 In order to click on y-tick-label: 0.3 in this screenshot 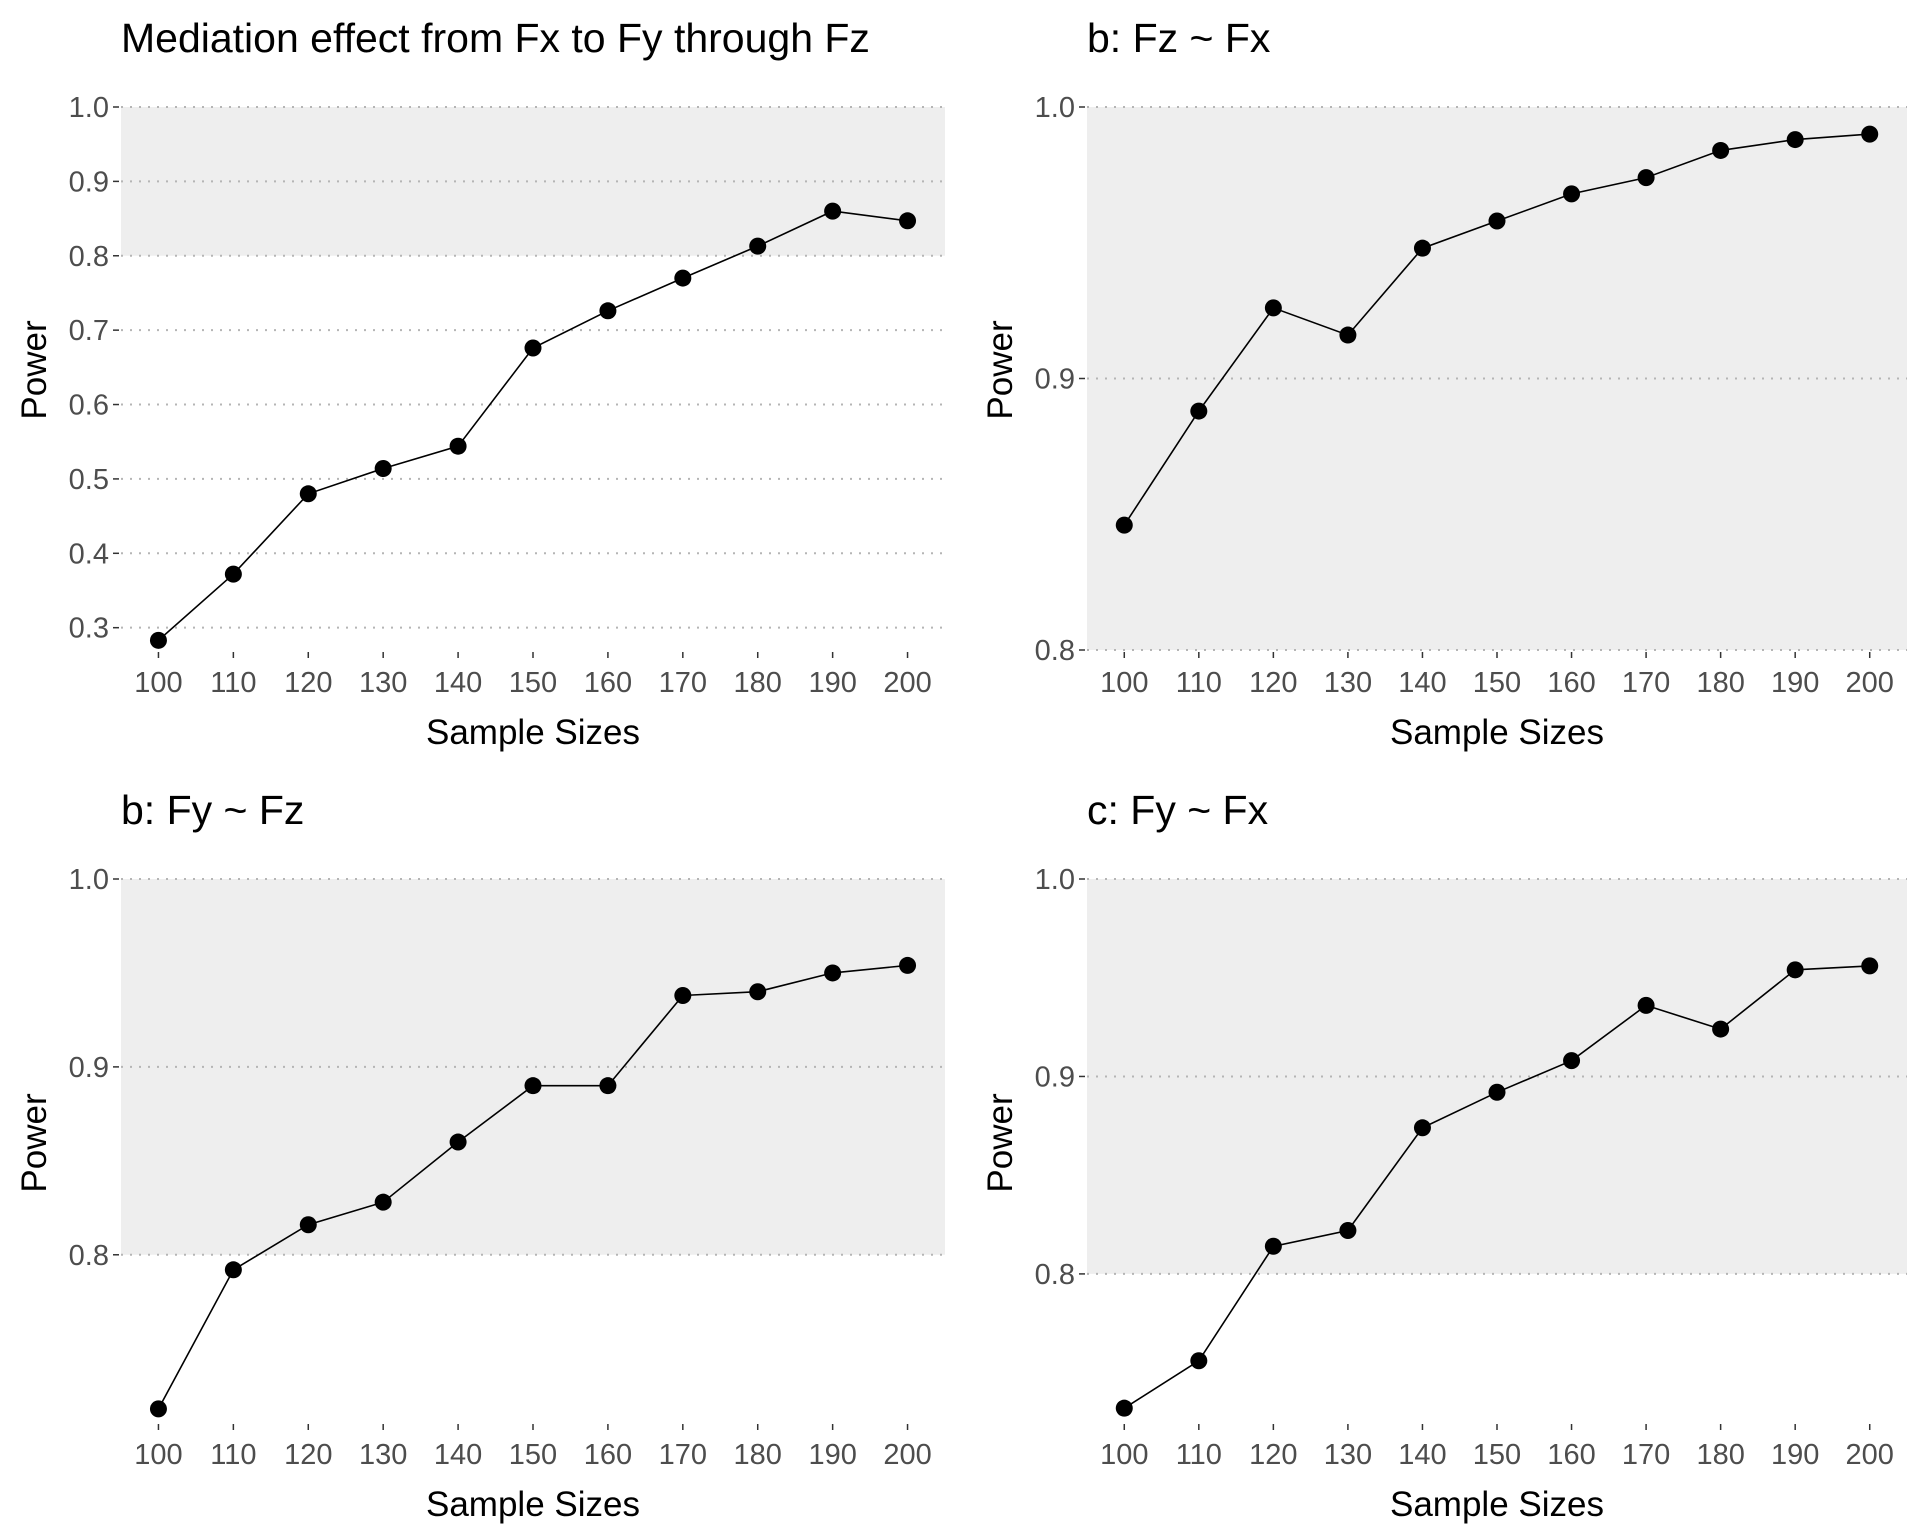, I will do `click(89, 629)`.